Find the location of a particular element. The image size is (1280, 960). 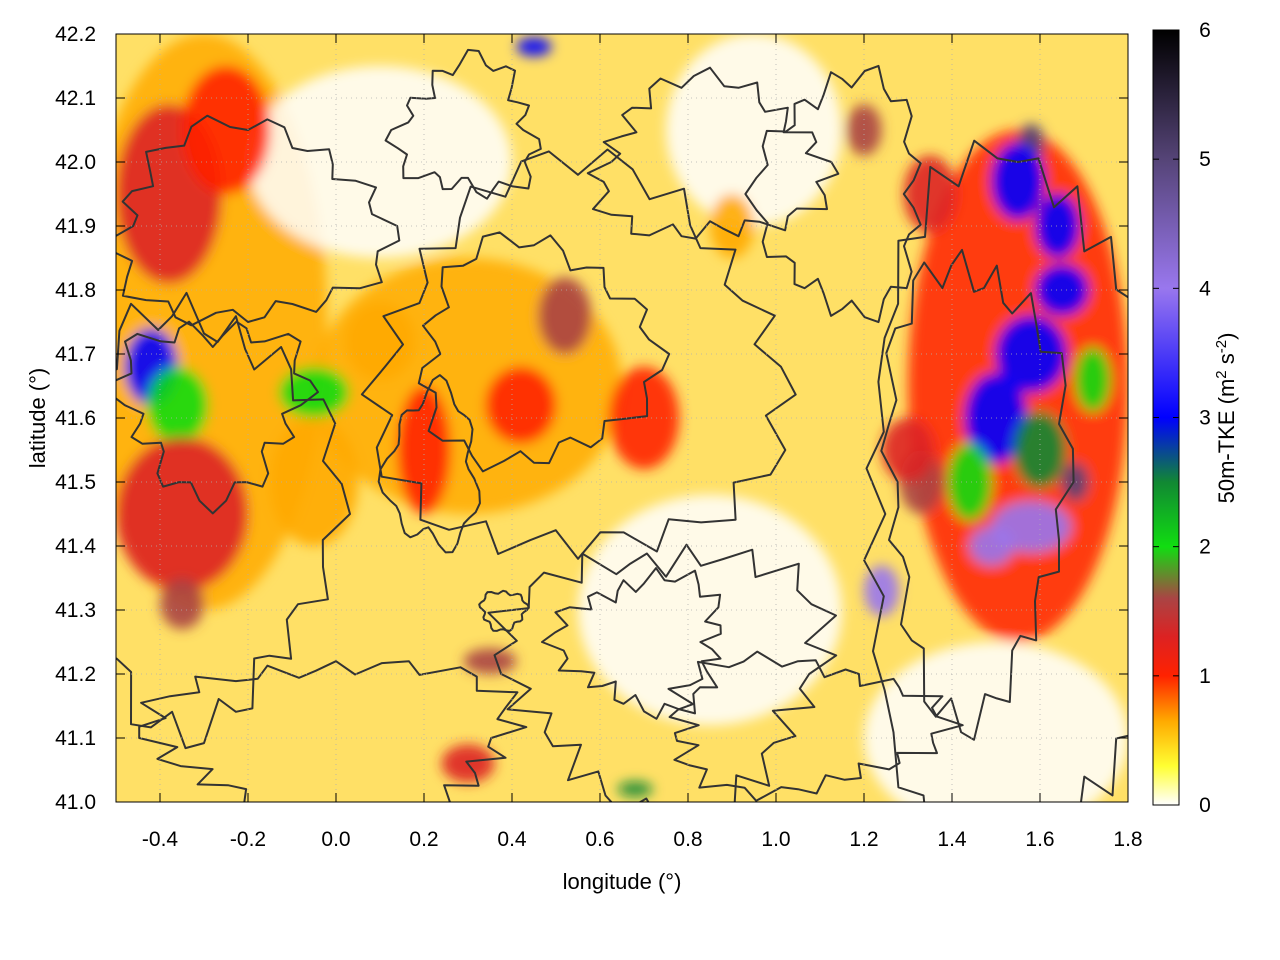

y-tick-label: 41.5 is located at coordinates (75, 482).